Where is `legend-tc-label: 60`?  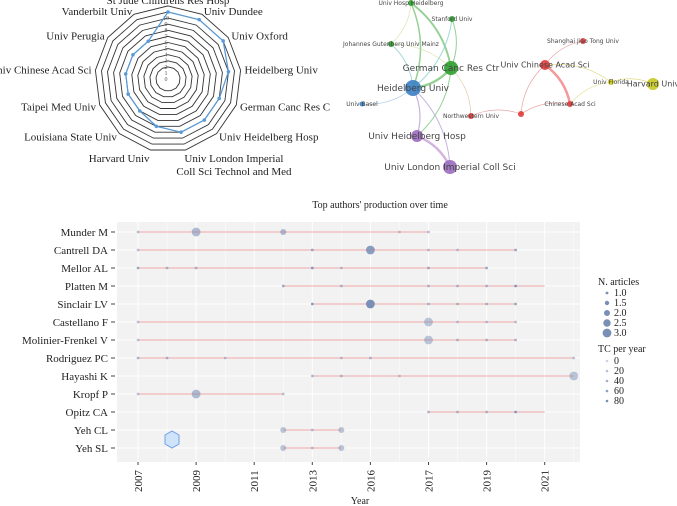 legend-tc-label: 60 is located at coordinates (619, 391).